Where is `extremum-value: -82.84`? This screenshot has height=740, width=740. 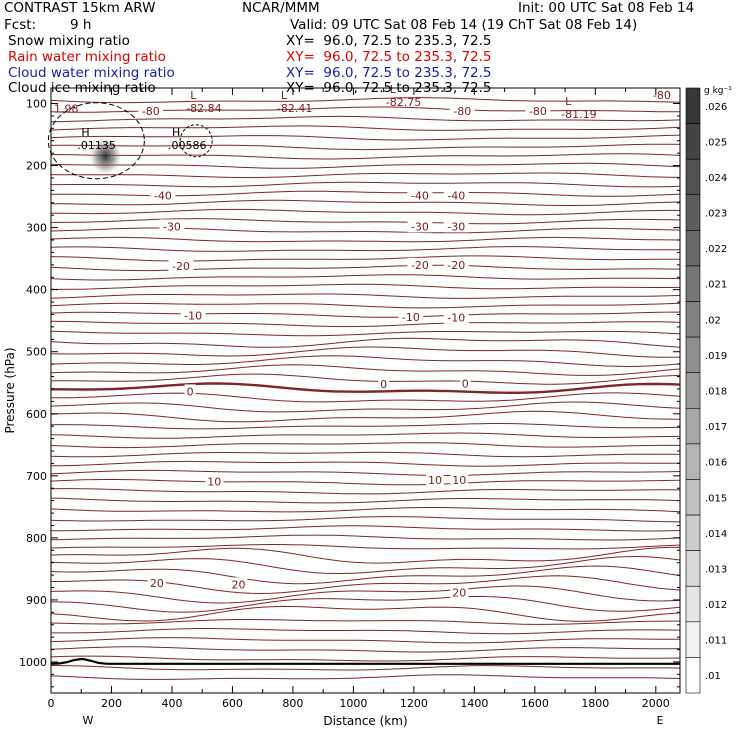
extremum-value: -82.84 is located at coordinates (203, 108).